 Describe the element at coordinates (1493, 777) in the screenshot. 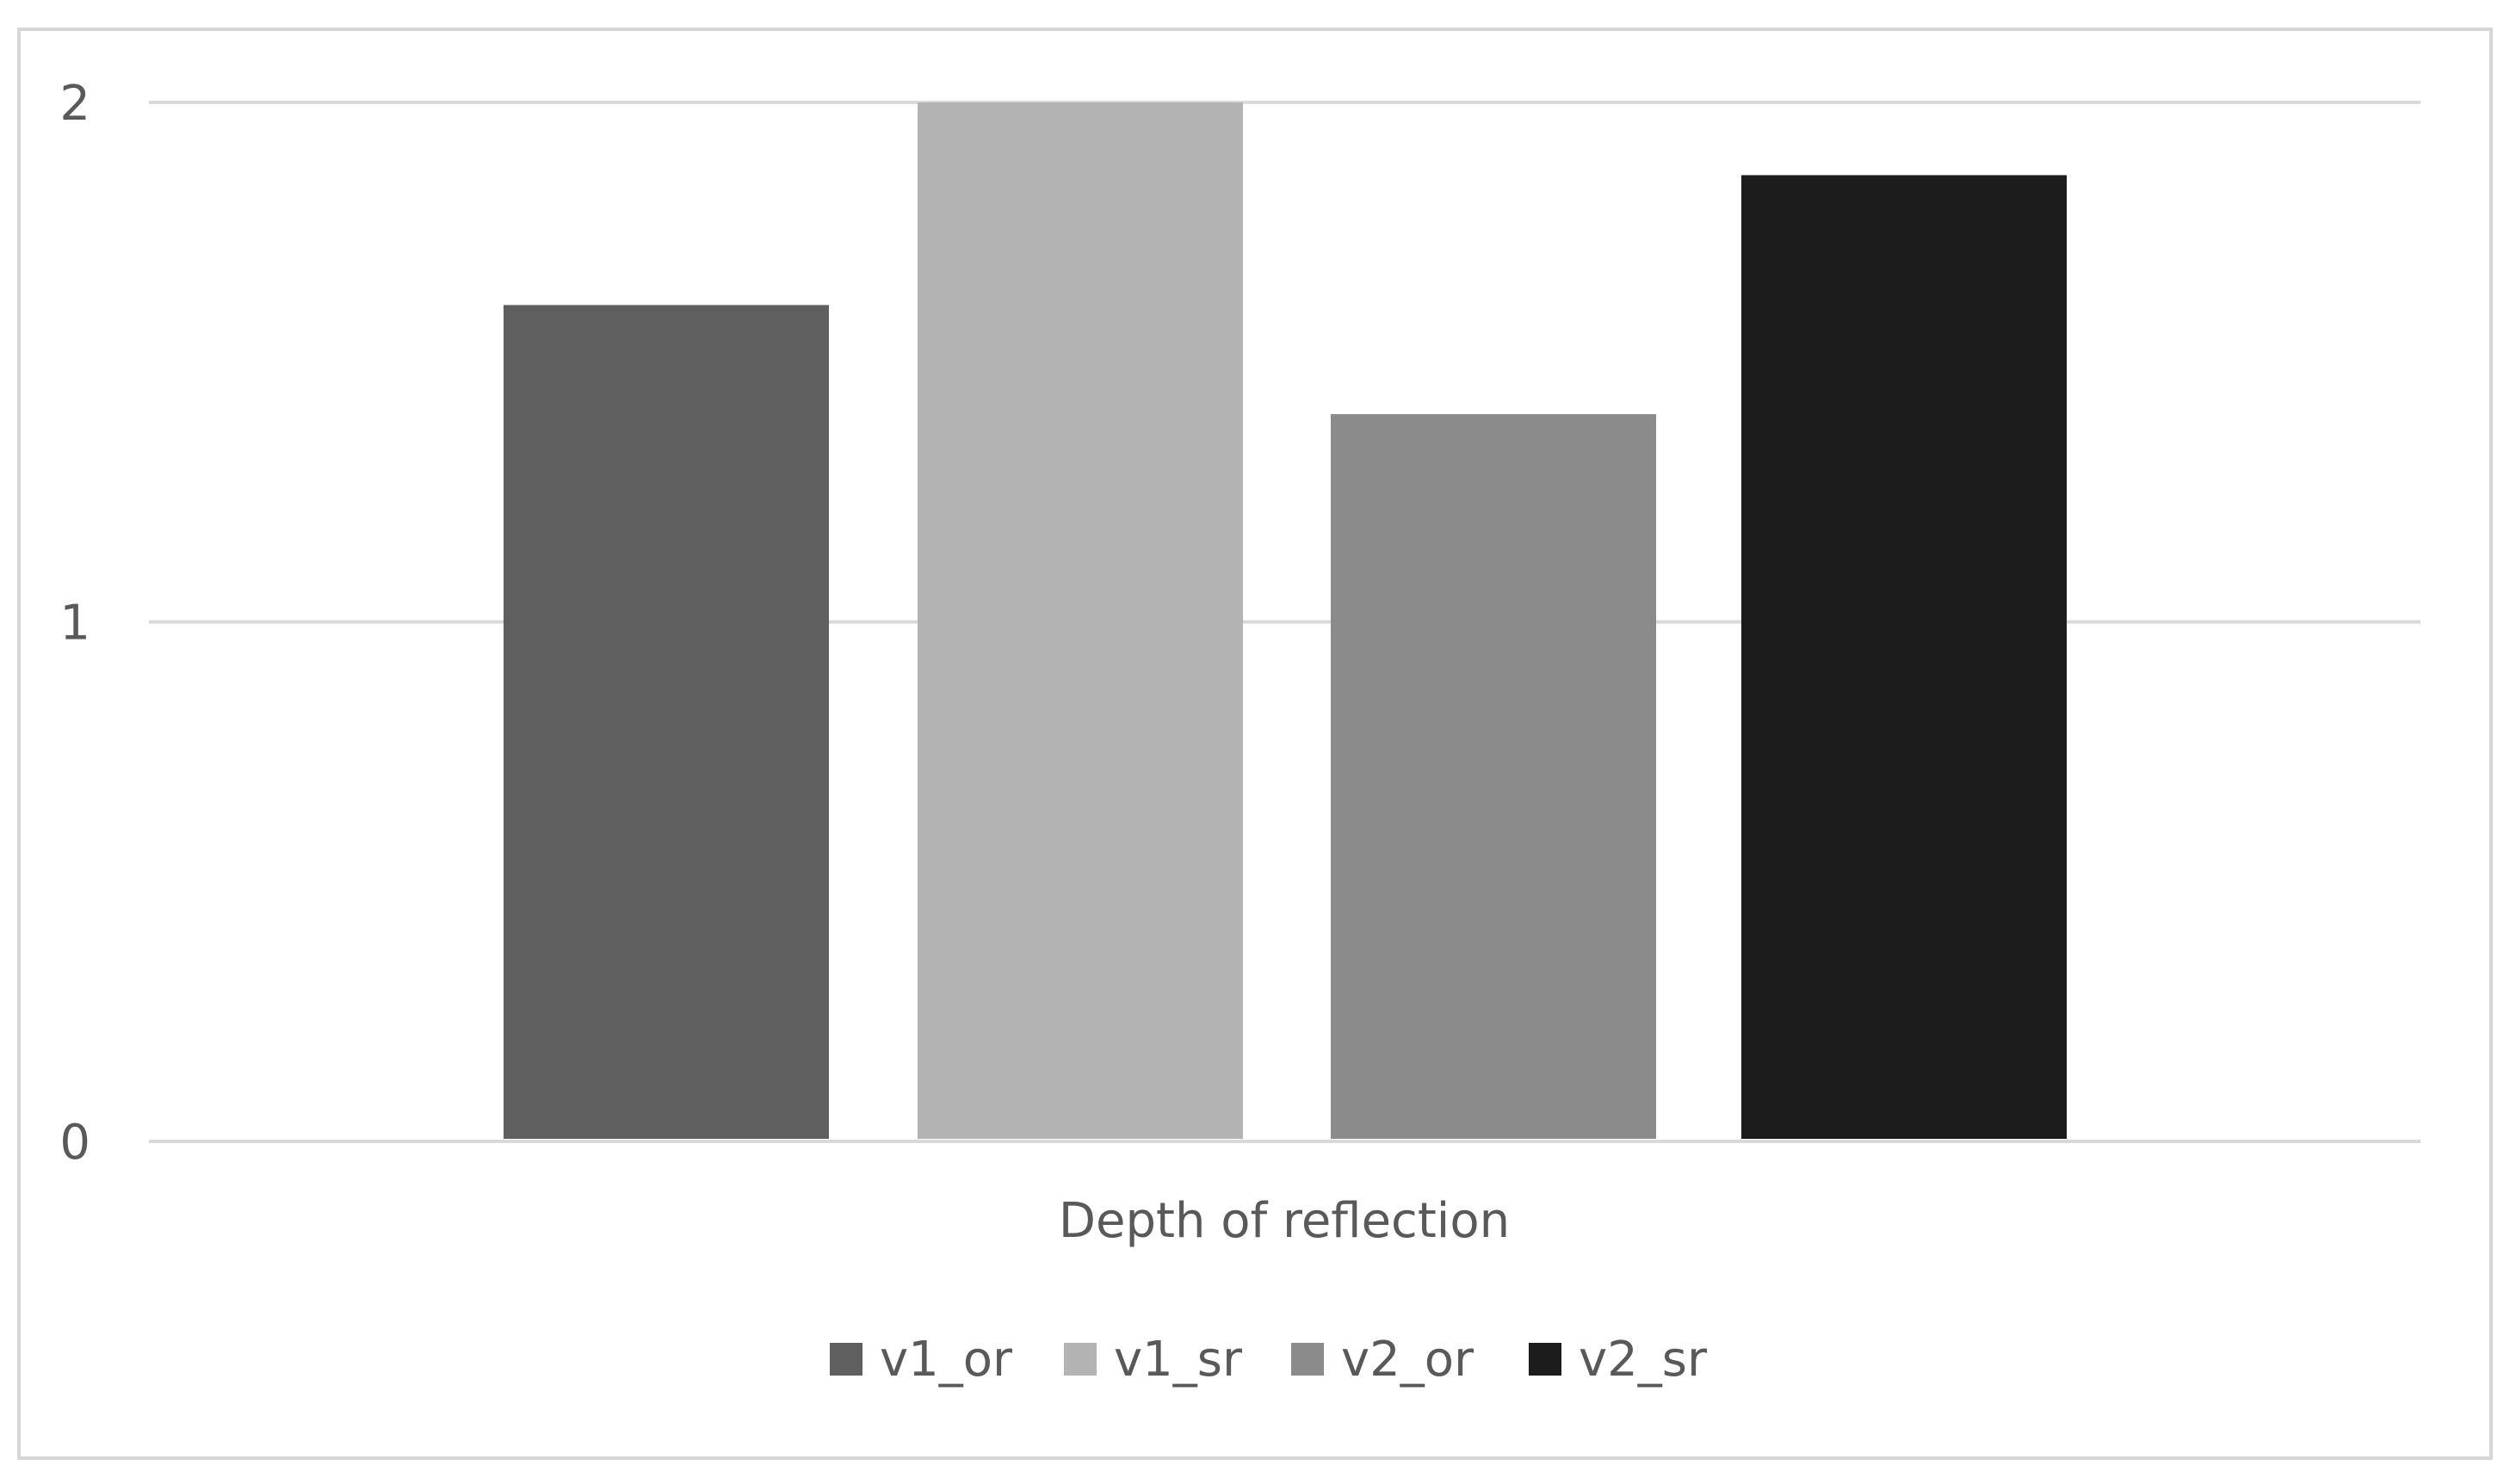

I see `bar-v2_or` at that location.